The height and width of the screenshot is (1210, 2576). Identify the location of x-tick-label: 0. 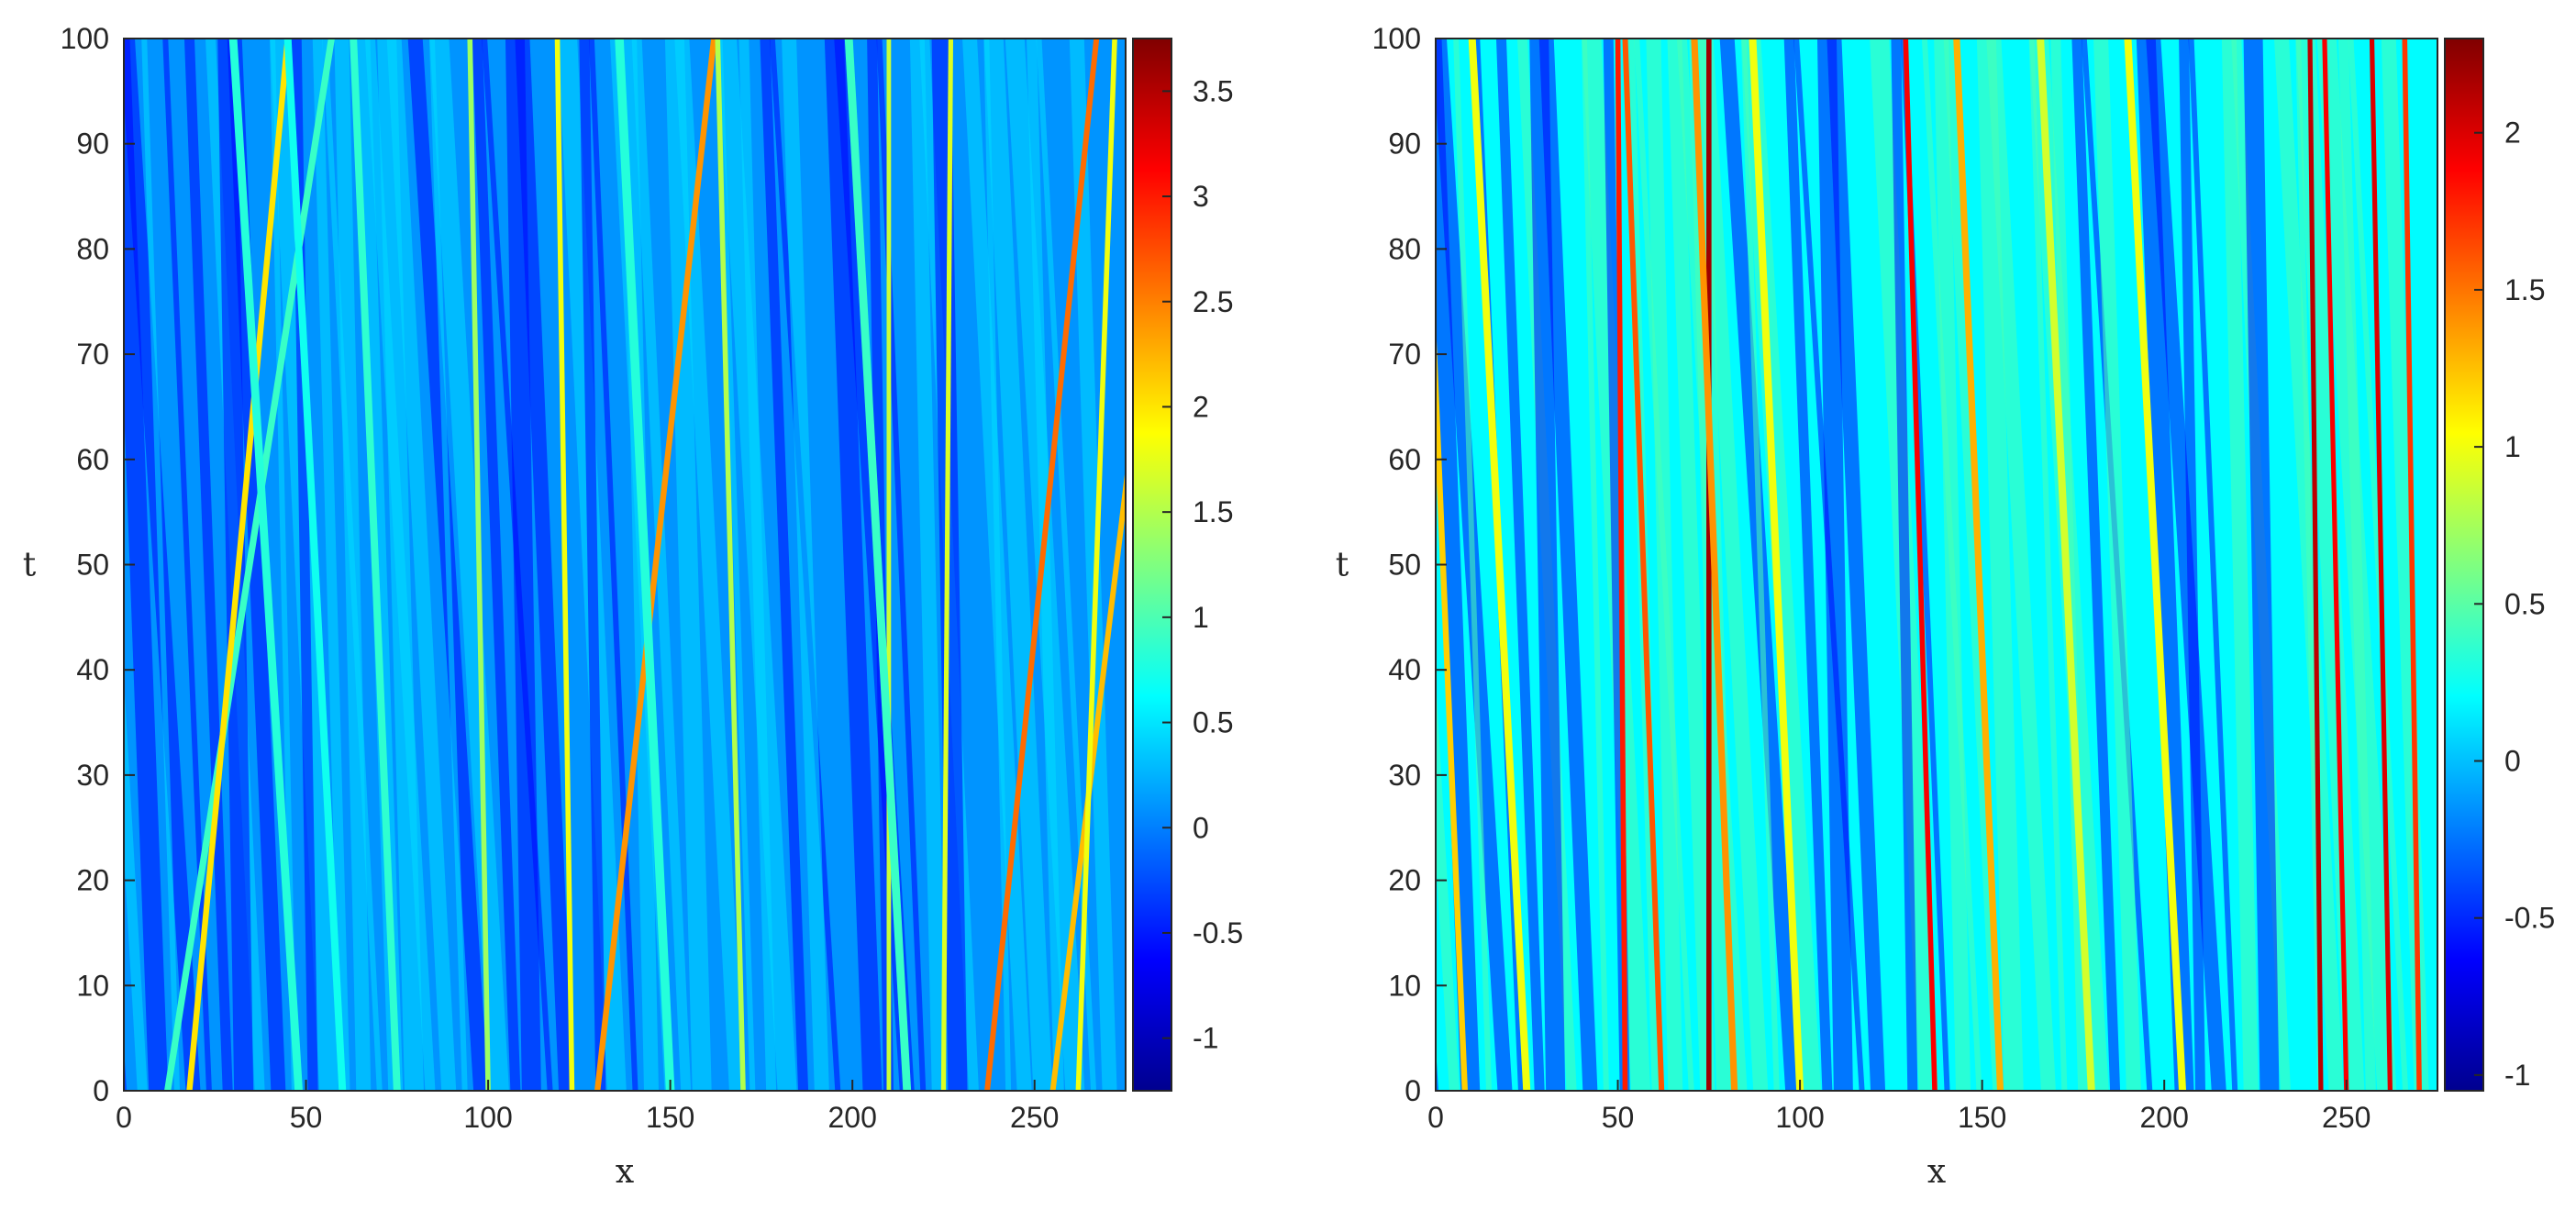
(1435, 1117).